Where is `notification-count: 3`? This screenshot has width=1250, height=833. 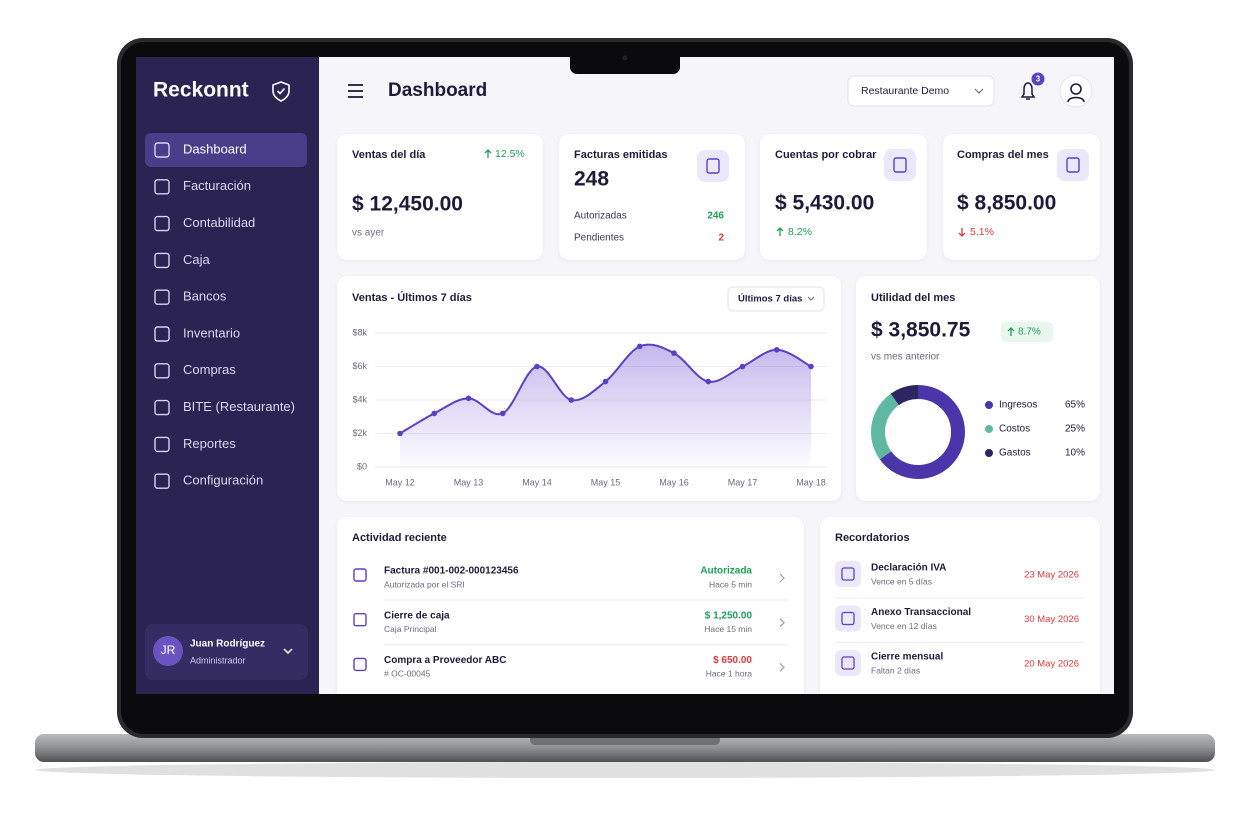
notification-count: 3 is located at coordinates (1038, 79).